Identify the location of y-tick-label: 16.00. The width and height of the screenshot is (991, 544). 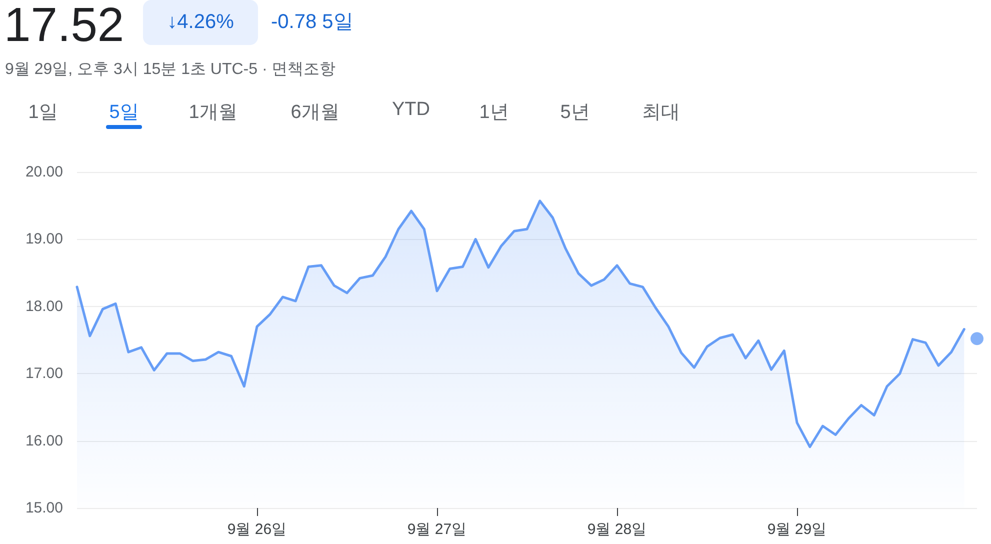
(44, 441).